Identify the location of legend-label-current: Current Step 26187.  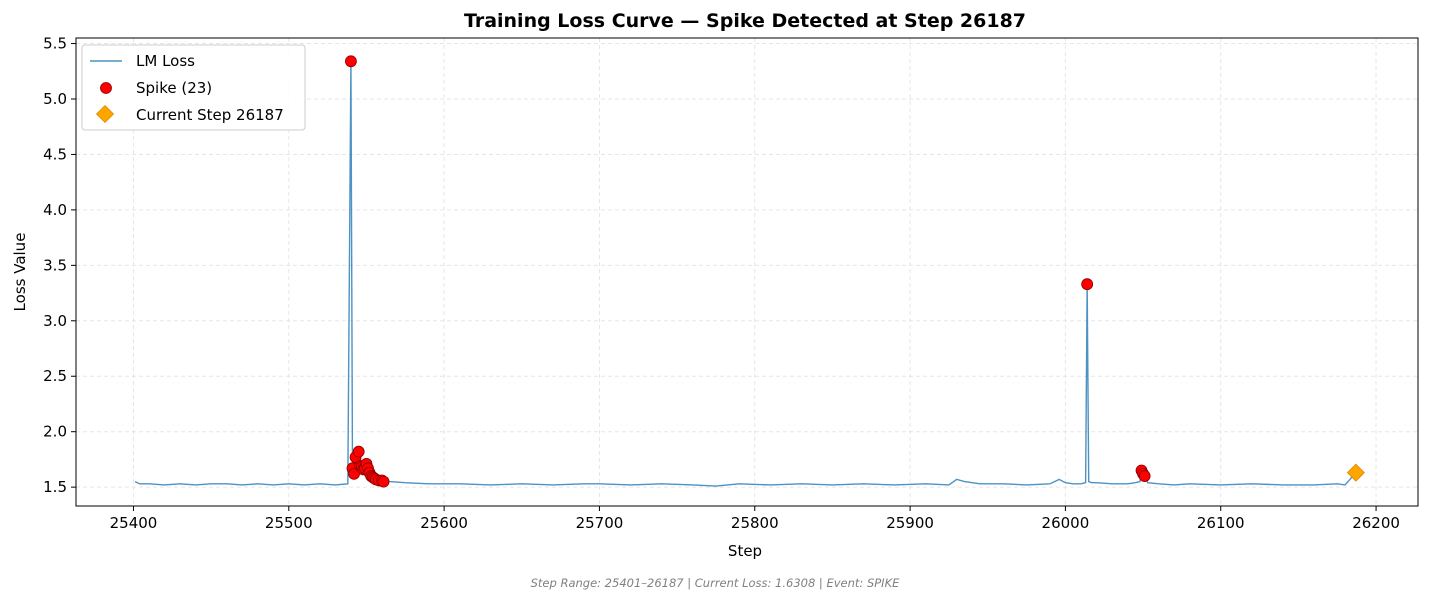
(210, 115).